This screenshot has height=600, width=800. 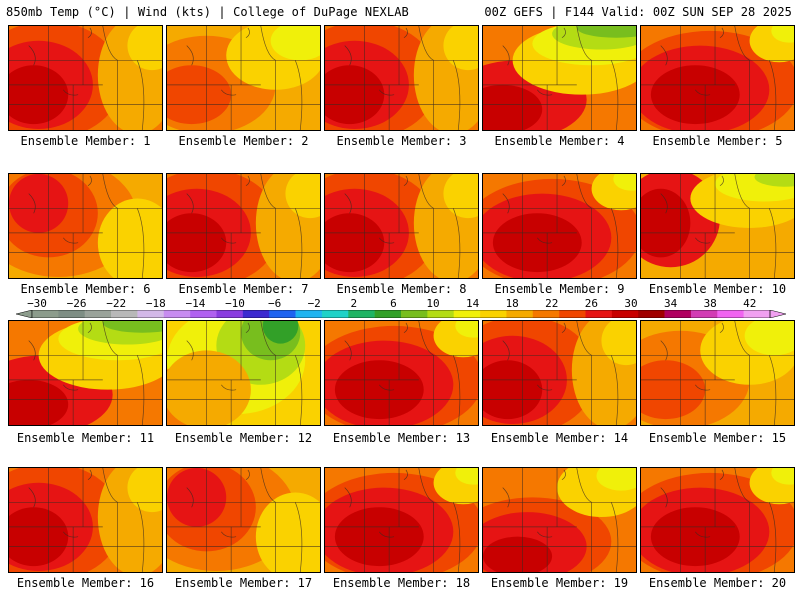 I want to click on colorbar-arrow-right, so click(x=777, y=314).